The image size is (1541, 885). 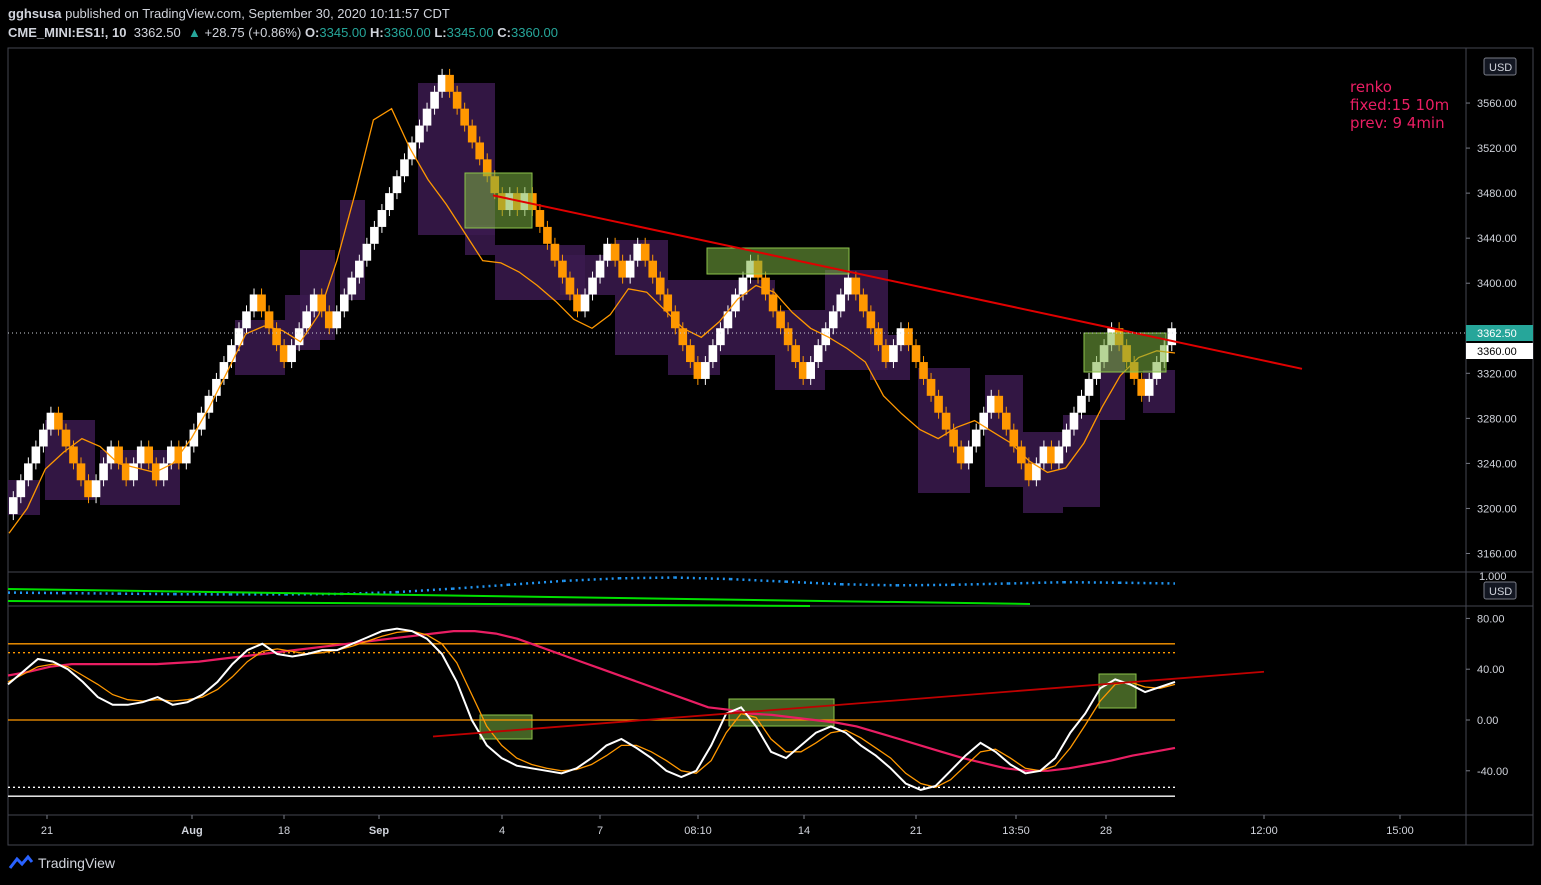 What do you see at coordinates (1016, 831) in the screenshot?
I see `time-tick-label: 13:50` at bounding box center [1016, 831].